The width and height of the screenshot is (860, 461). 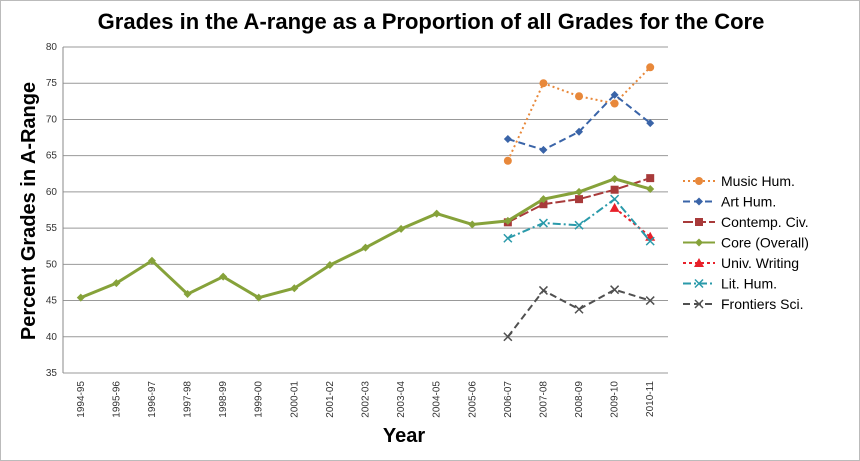 I want to click on legend-label-frontiers-sci: Frontiers Sci., so click(x=762, y=304).